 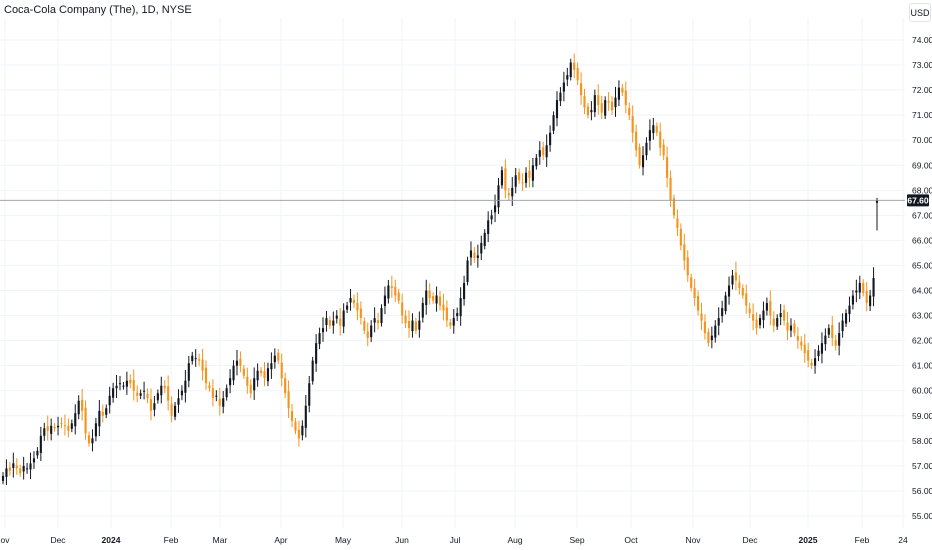 What do you see at coordinates (922, 115) in the screenshot?
I see `y-tick-label: 71.00` at bounding box center [922, 115].